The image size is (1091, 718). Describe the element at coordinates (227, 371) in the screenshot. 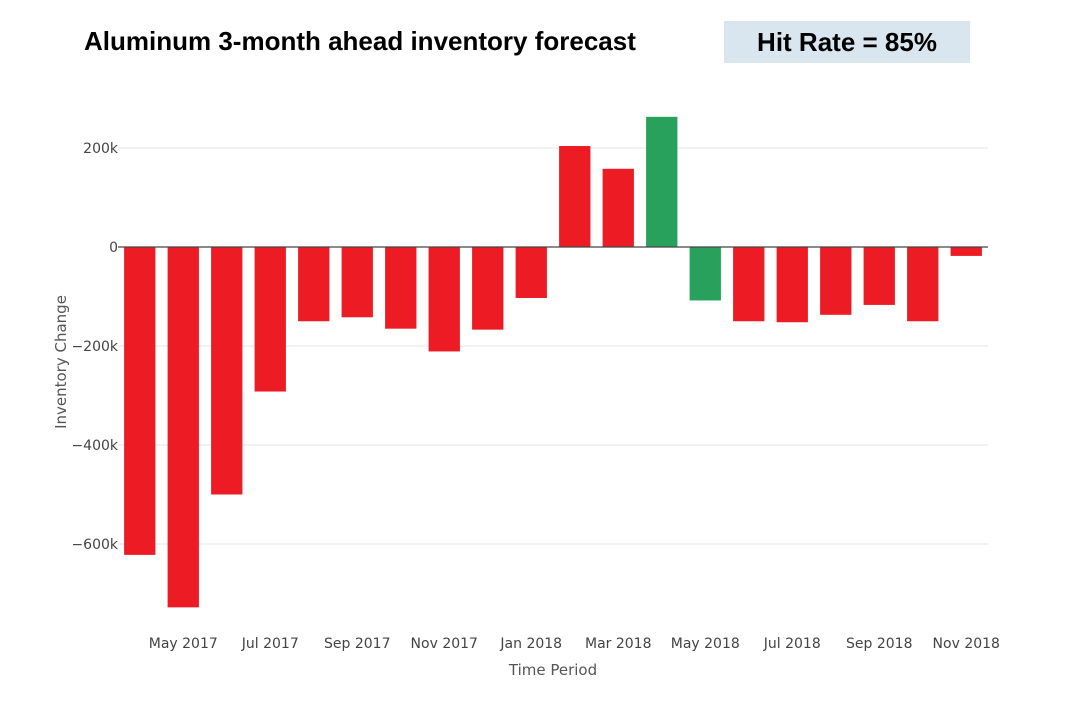

I see `bar-jun-2017` at that location.